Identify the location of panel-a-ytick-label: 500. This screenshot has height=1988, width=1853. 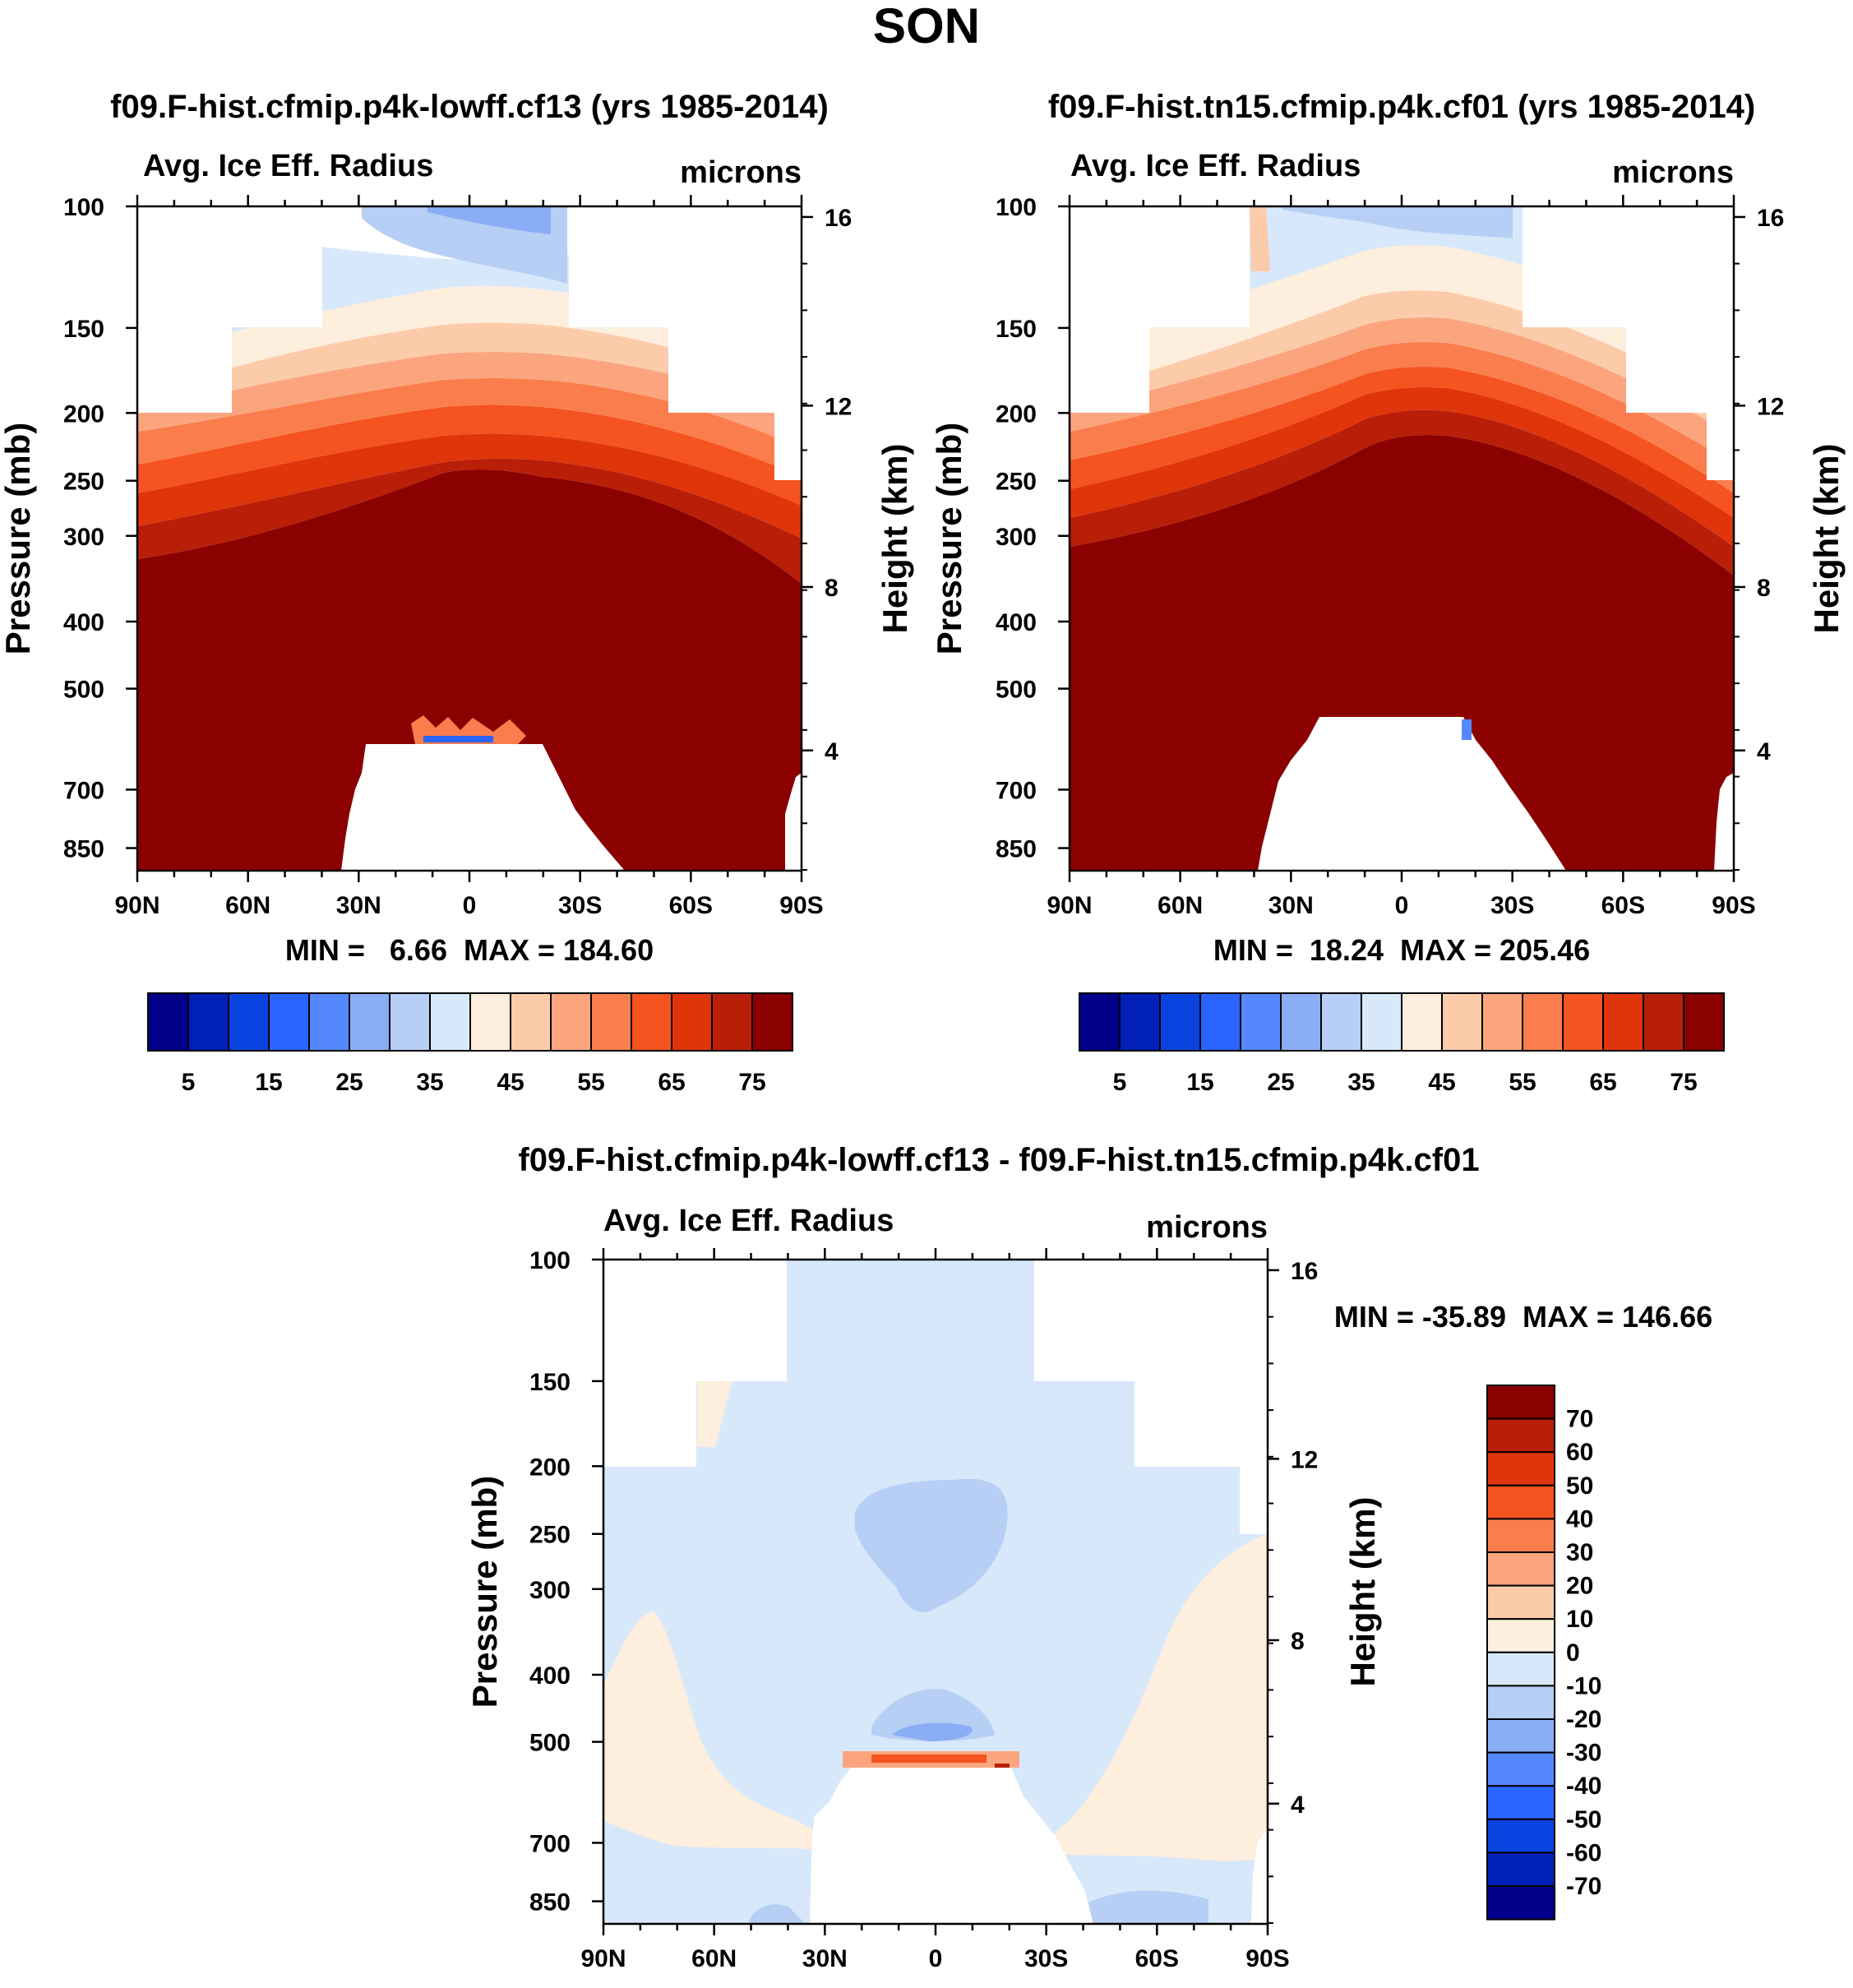
(83, 690).